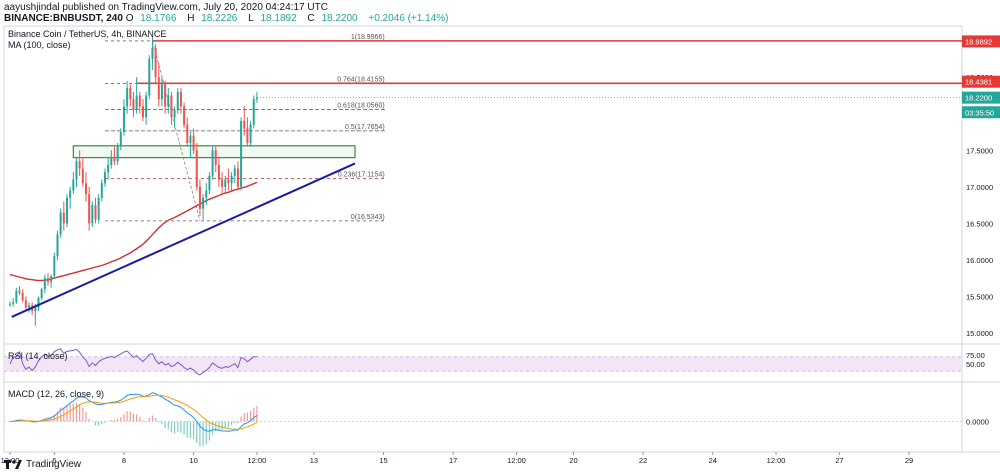  What do you see at coordinates (977, 421) in the screenshot?
I see `macd-axis-label: 0.0000` at bounding box center [977, 421].